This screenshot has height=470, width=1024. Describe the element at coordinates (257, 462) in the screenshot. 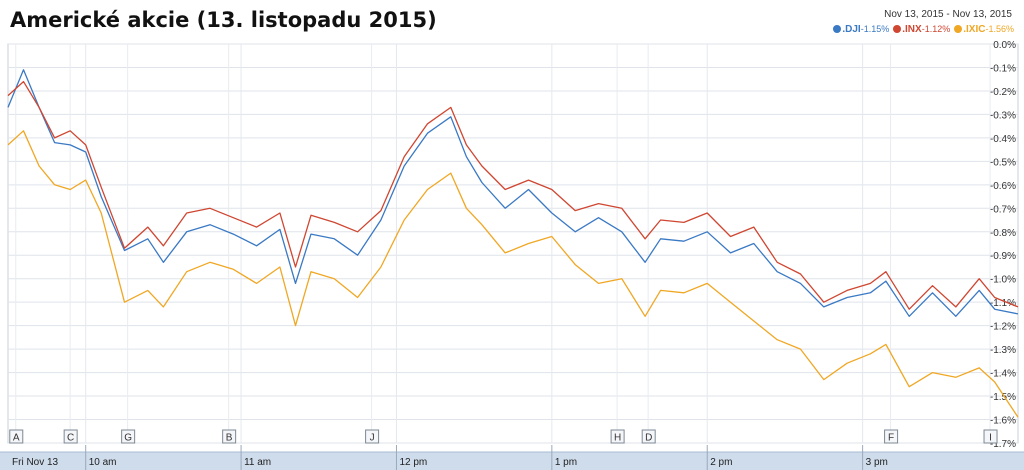

I see `x-tick-label: 11 am` at that location.